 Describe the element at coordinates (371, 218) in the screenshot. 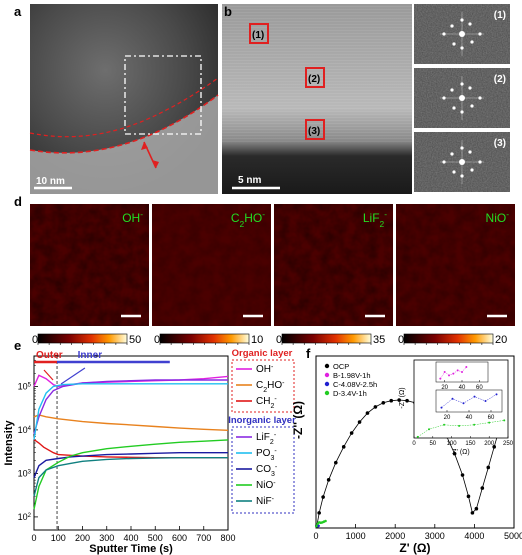

I see `map-label-3-main: LiF` at that location.